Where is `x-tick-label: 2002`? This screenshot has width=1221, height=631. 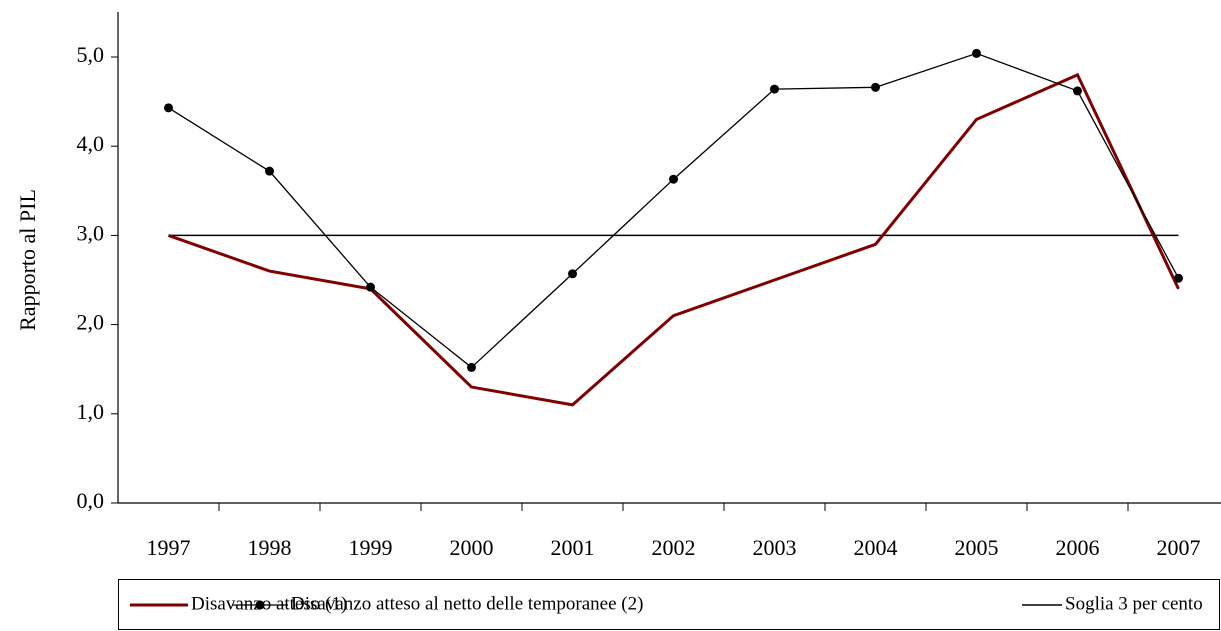 x-tick-label: 2002 is located at coordinates (674, 547).